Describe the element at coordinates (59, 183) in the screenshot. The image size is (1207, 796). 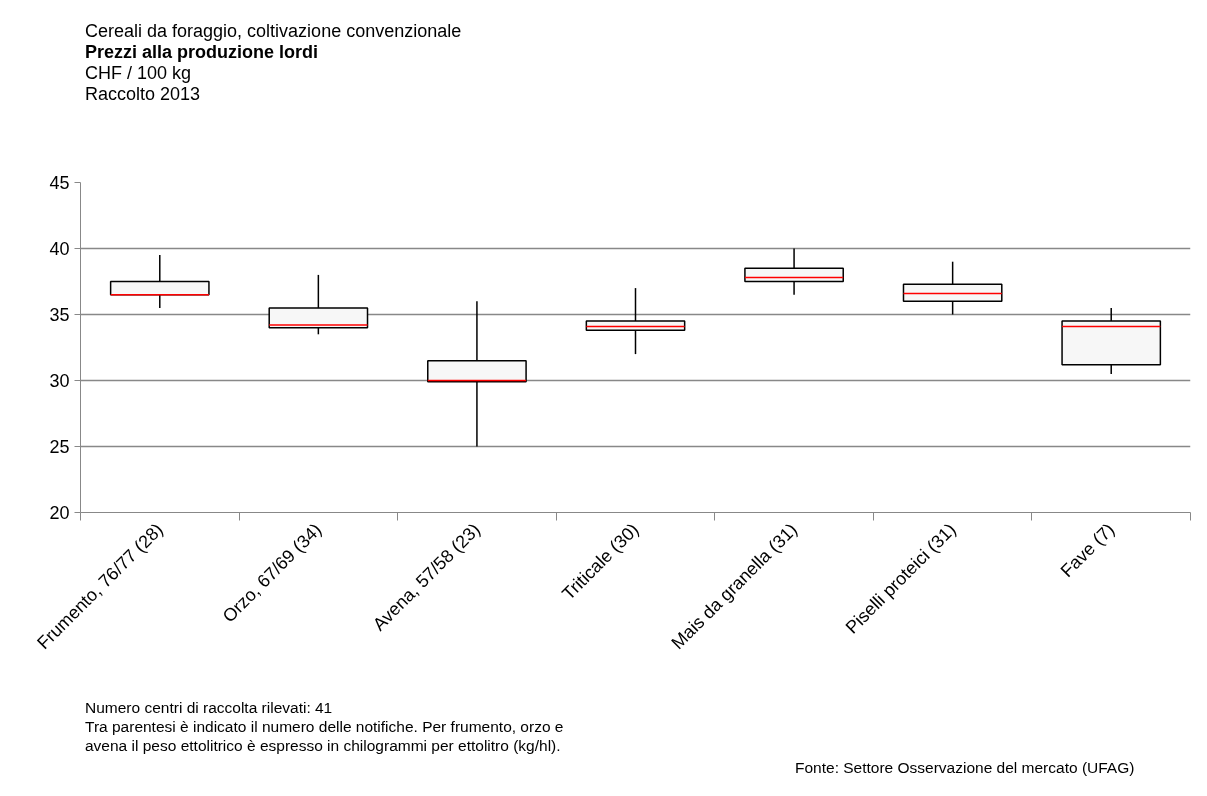
I see `y-tick-label: 45` at that location.